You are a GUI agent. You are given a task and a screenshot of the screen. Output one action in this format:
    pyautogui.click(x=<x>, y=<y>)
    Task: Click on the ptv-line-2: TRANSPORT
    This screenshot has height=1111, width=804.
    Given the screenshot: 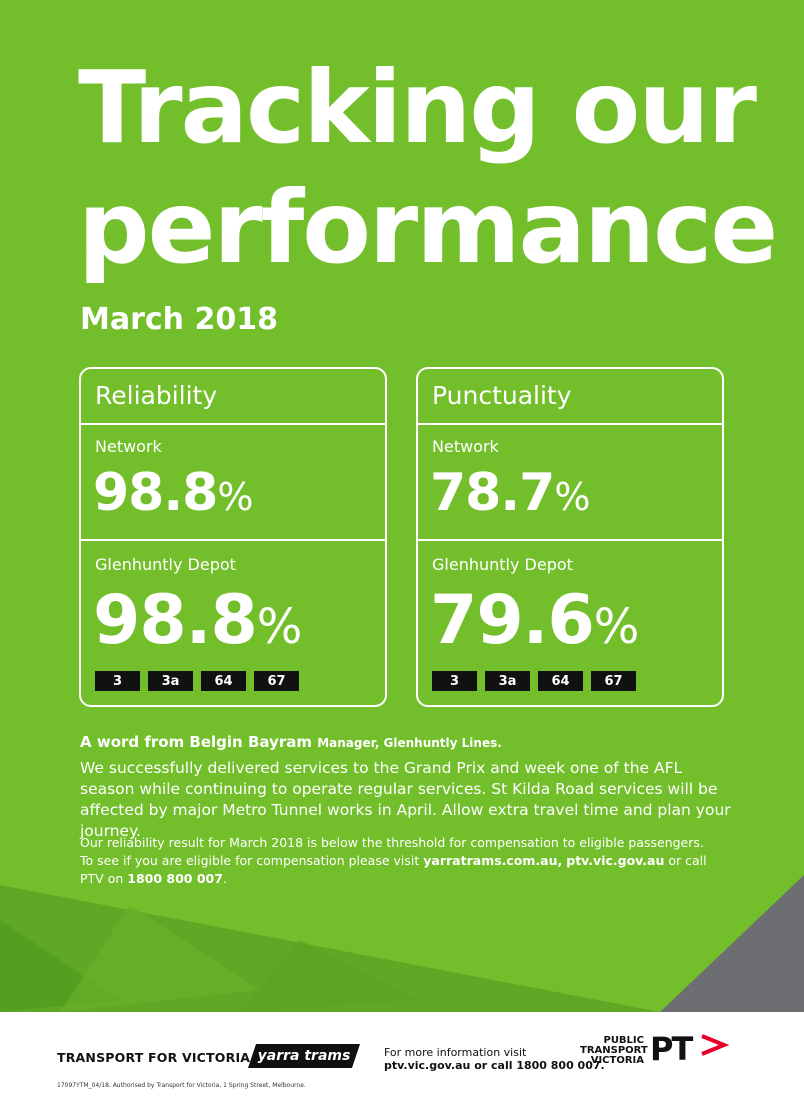 What is the action you would take?
    pyautogui.click(x=614, y=1050)
    